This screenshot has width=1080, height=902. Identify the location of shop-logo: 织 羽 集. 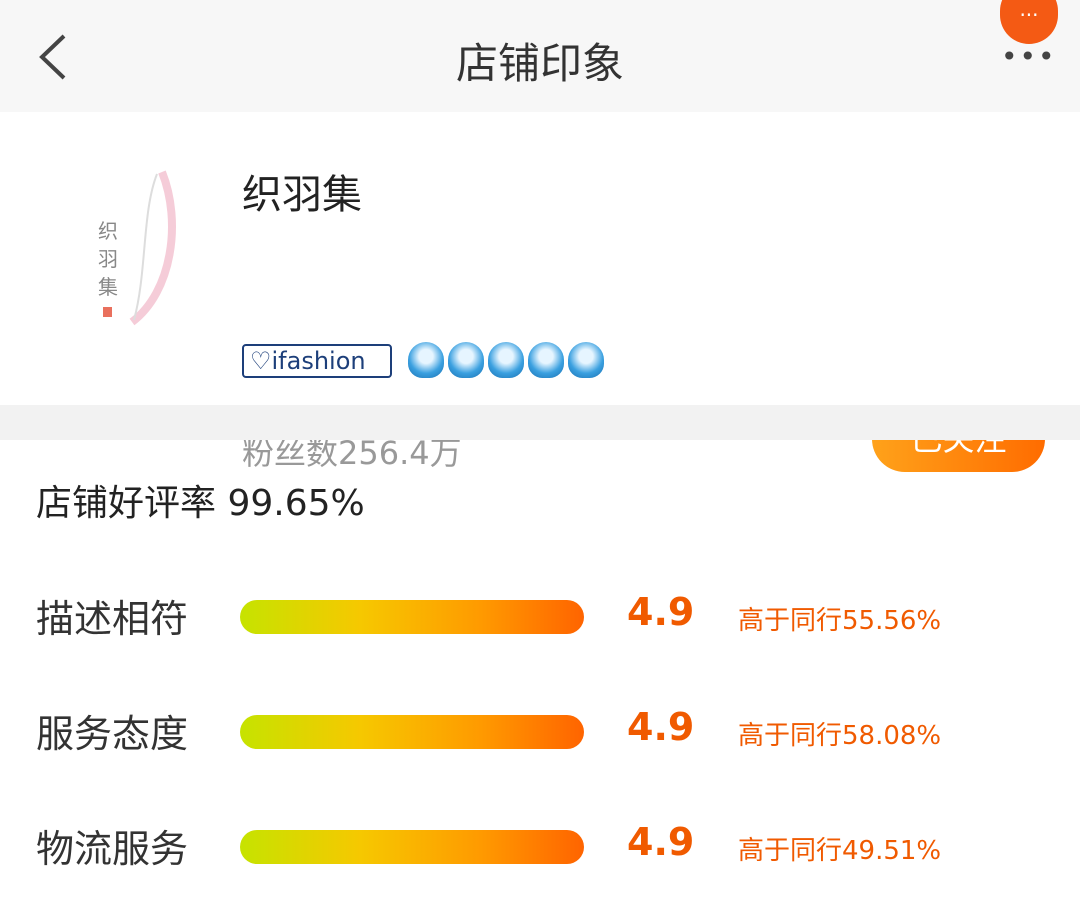
(122, 247).